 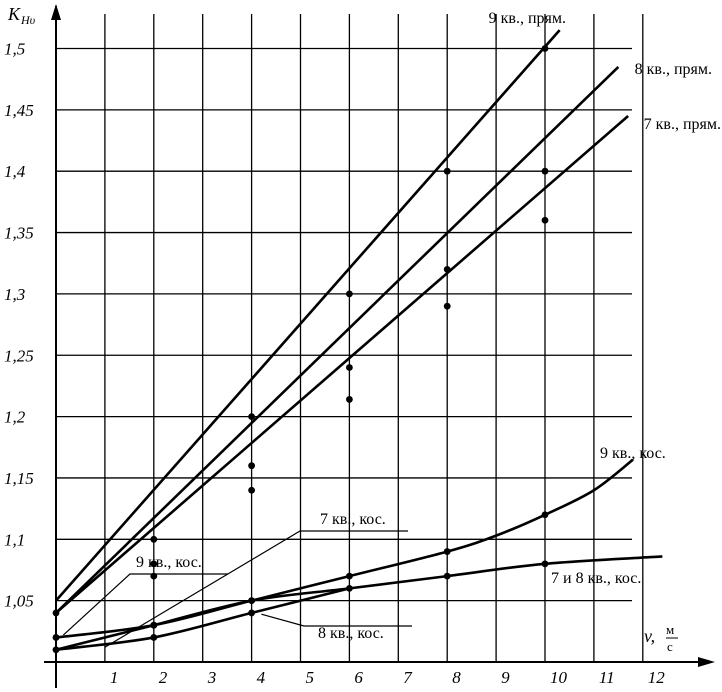 What do you see at coordinates (505, 677) in the screenshot?
I see `x-tick-label: 9` at bounding box center [505, 677].